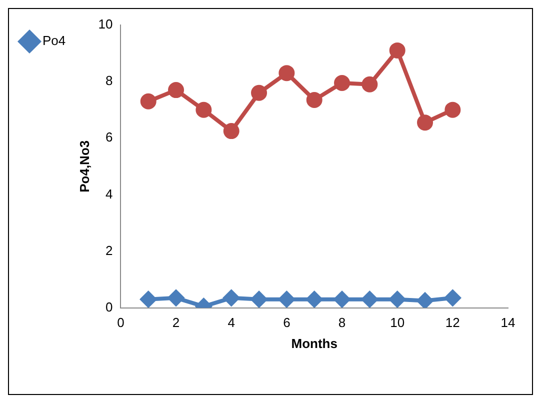 The height and width of the screenshot is (405, 541). What do you see at coordinates (314, 343) in the screenshot?
I see `x-axis-title: Months` at bounding box center [314, 343].